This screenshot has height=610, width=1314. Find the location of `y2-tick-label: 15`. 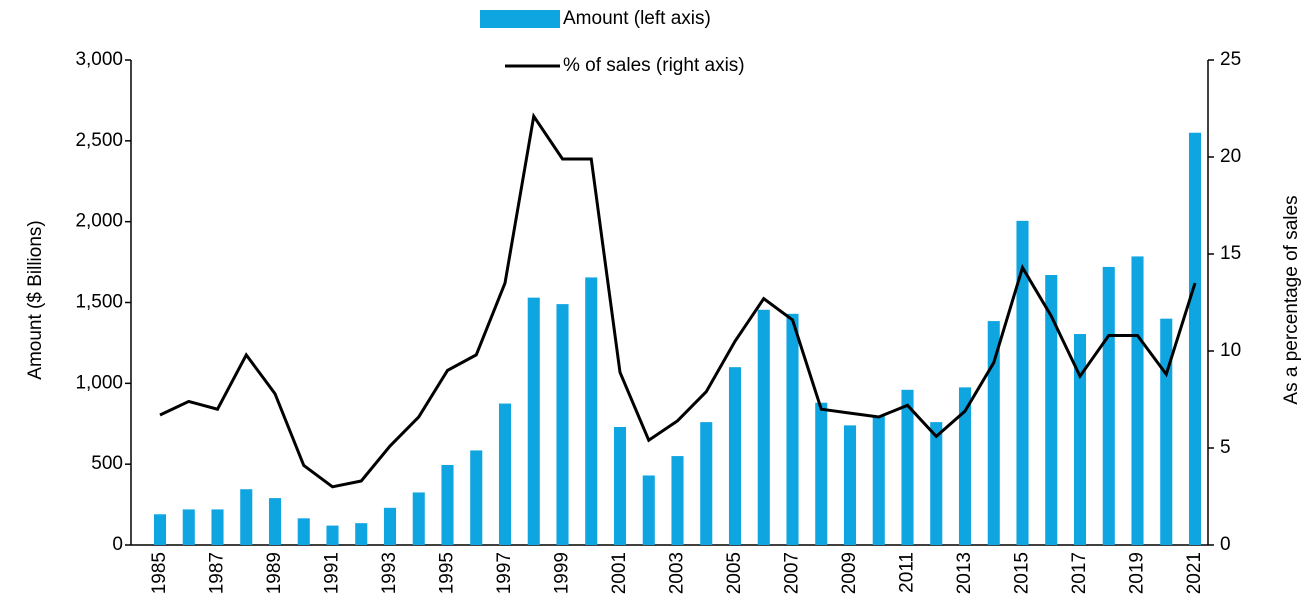

y2-tick-label: 15 is located at coordinates (1230, 253).